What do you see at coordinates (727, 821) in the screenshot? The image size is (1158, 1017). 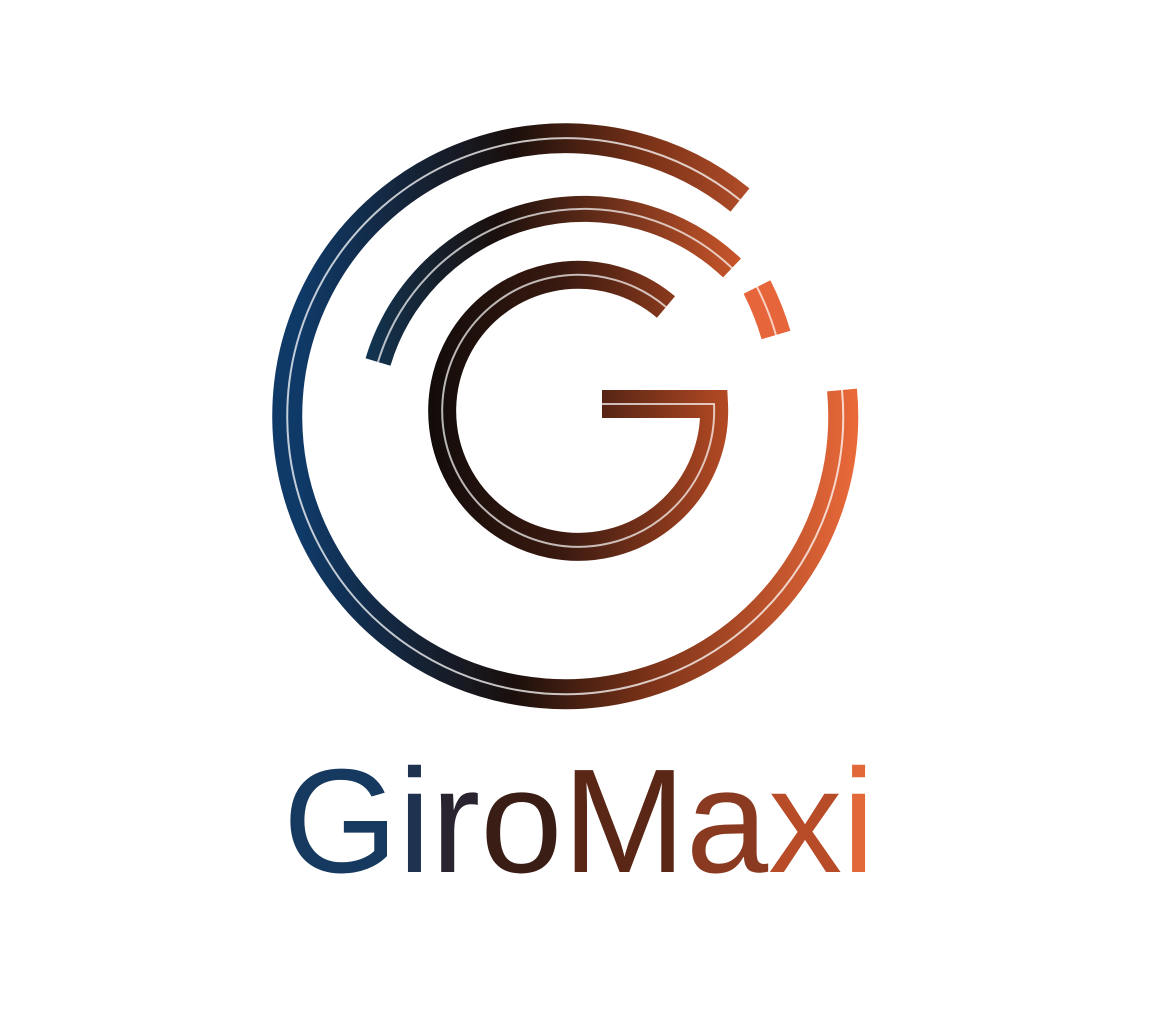 I see `wordmark-letter: a` at bounding box center [727, 821].